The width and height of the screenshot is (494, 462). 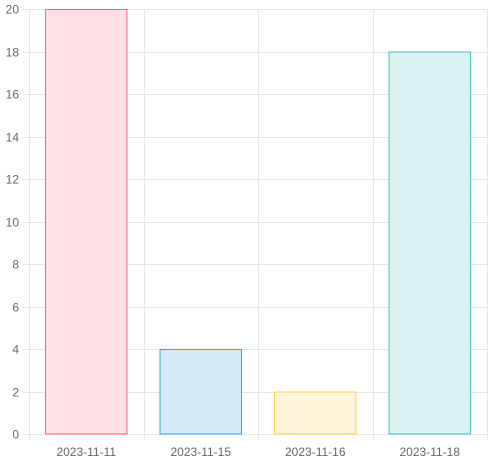 I want to click on y-tick-label: 14, so click(x=13, y=138).